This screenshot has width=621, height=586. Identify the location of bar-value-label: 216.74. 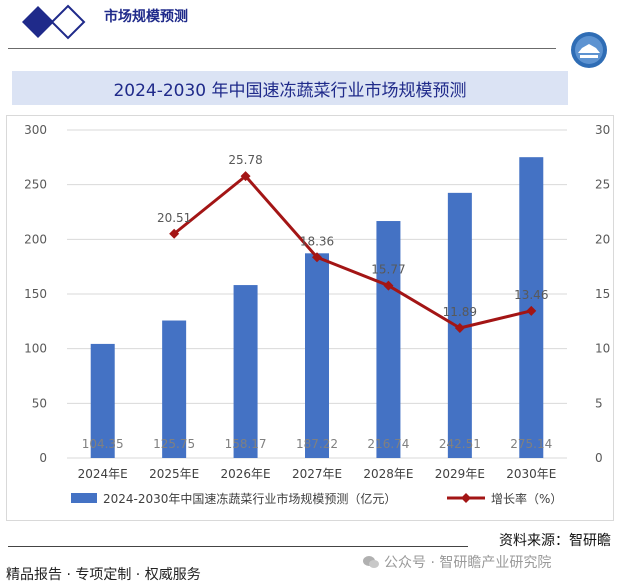
(388, 444).